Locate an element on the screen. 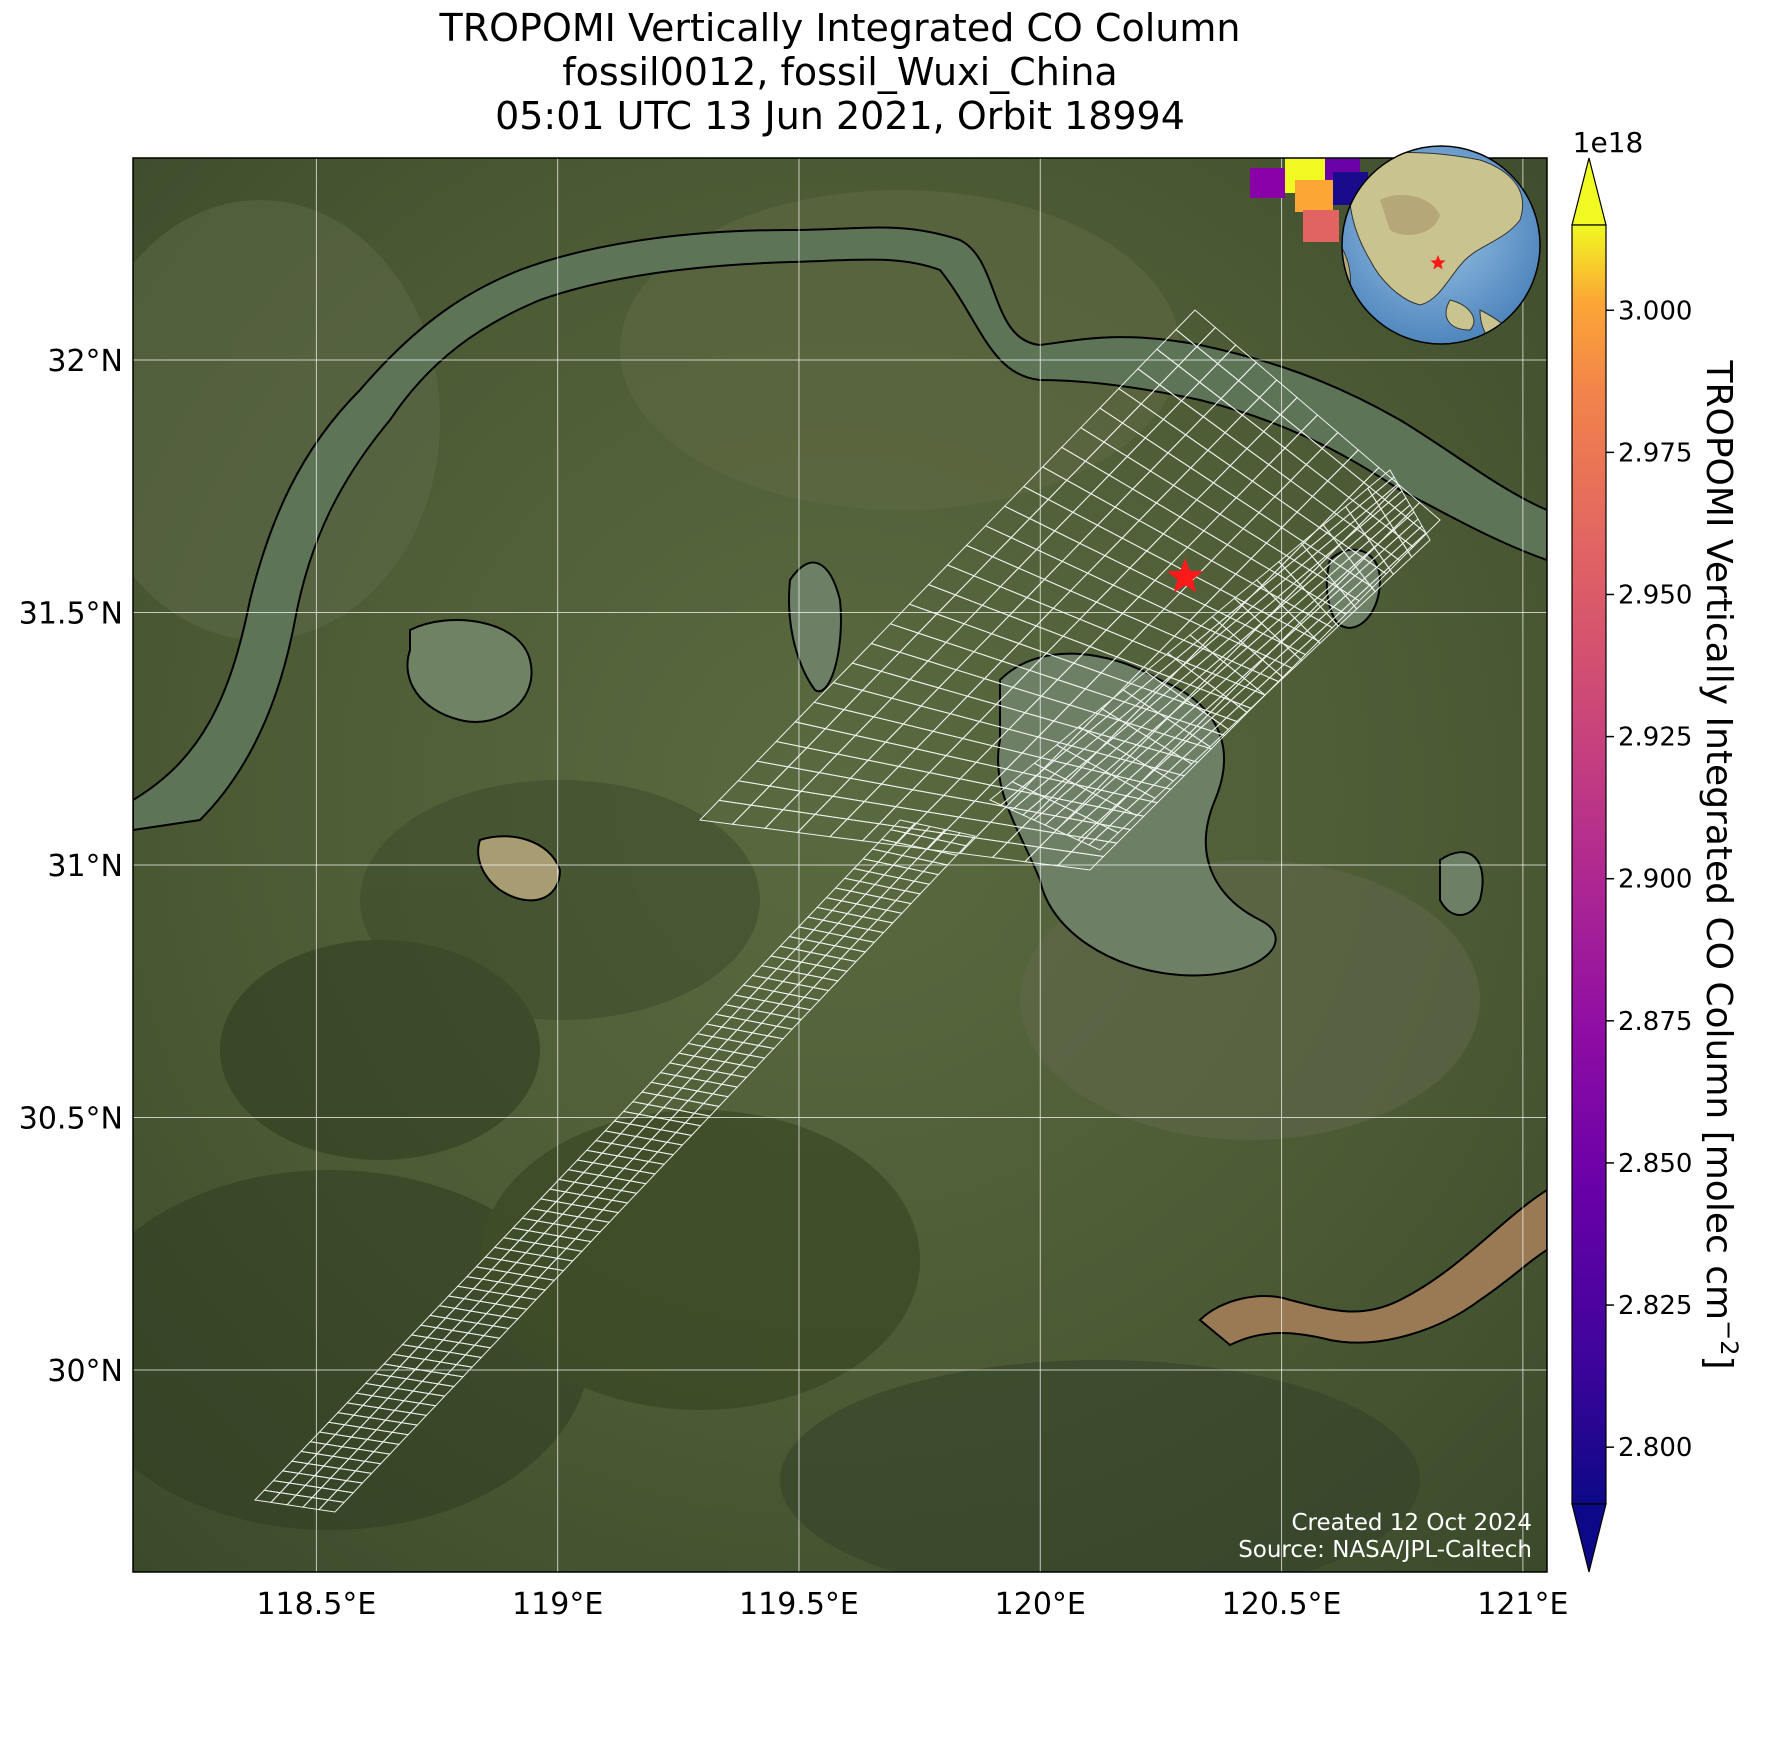  inset-pixels is located at coordinates (1309, 200).